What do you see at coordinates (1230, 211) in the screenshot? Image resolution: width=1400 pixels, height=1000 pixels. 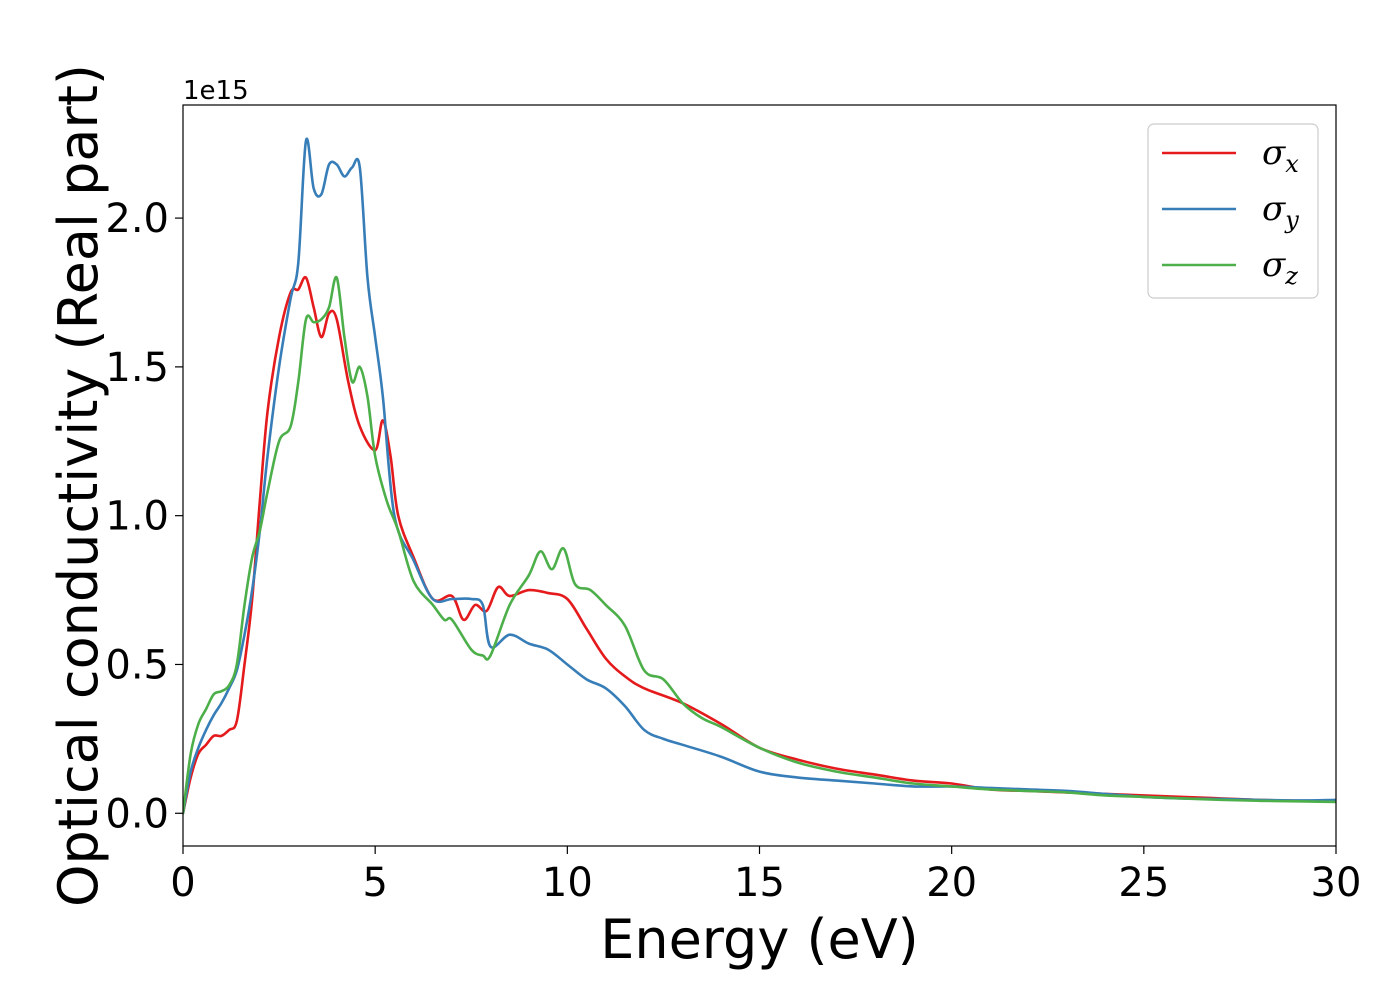 I see `legend-item-y: σy` at bounding box center [1230, 211].